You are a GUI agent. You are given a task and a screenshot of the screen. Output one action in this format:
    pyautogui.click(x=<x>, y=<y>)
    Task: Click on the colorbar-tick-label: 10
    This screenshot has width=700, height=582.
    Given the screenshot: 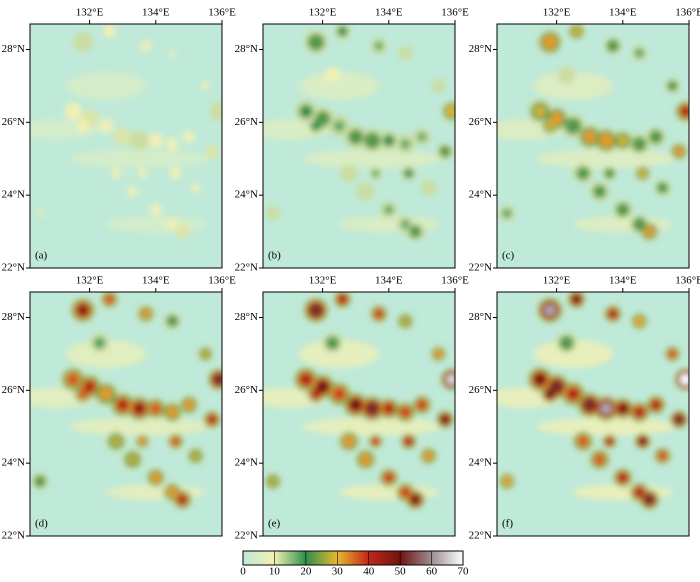 What is the action you would take?
    pyautogui.click(x=275, y=571)
    